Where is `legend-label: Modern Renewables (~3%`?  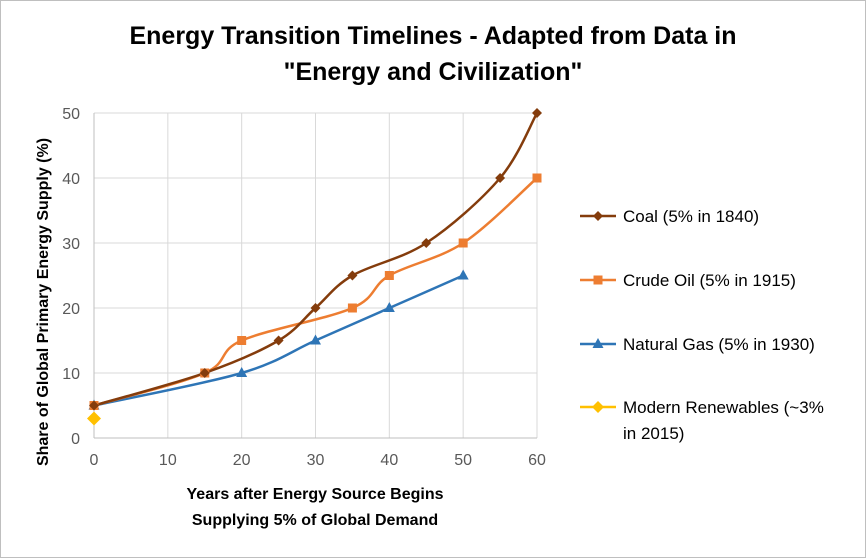 legend-label: Modern Renewables (~3% is located at coordinates (723, 407).